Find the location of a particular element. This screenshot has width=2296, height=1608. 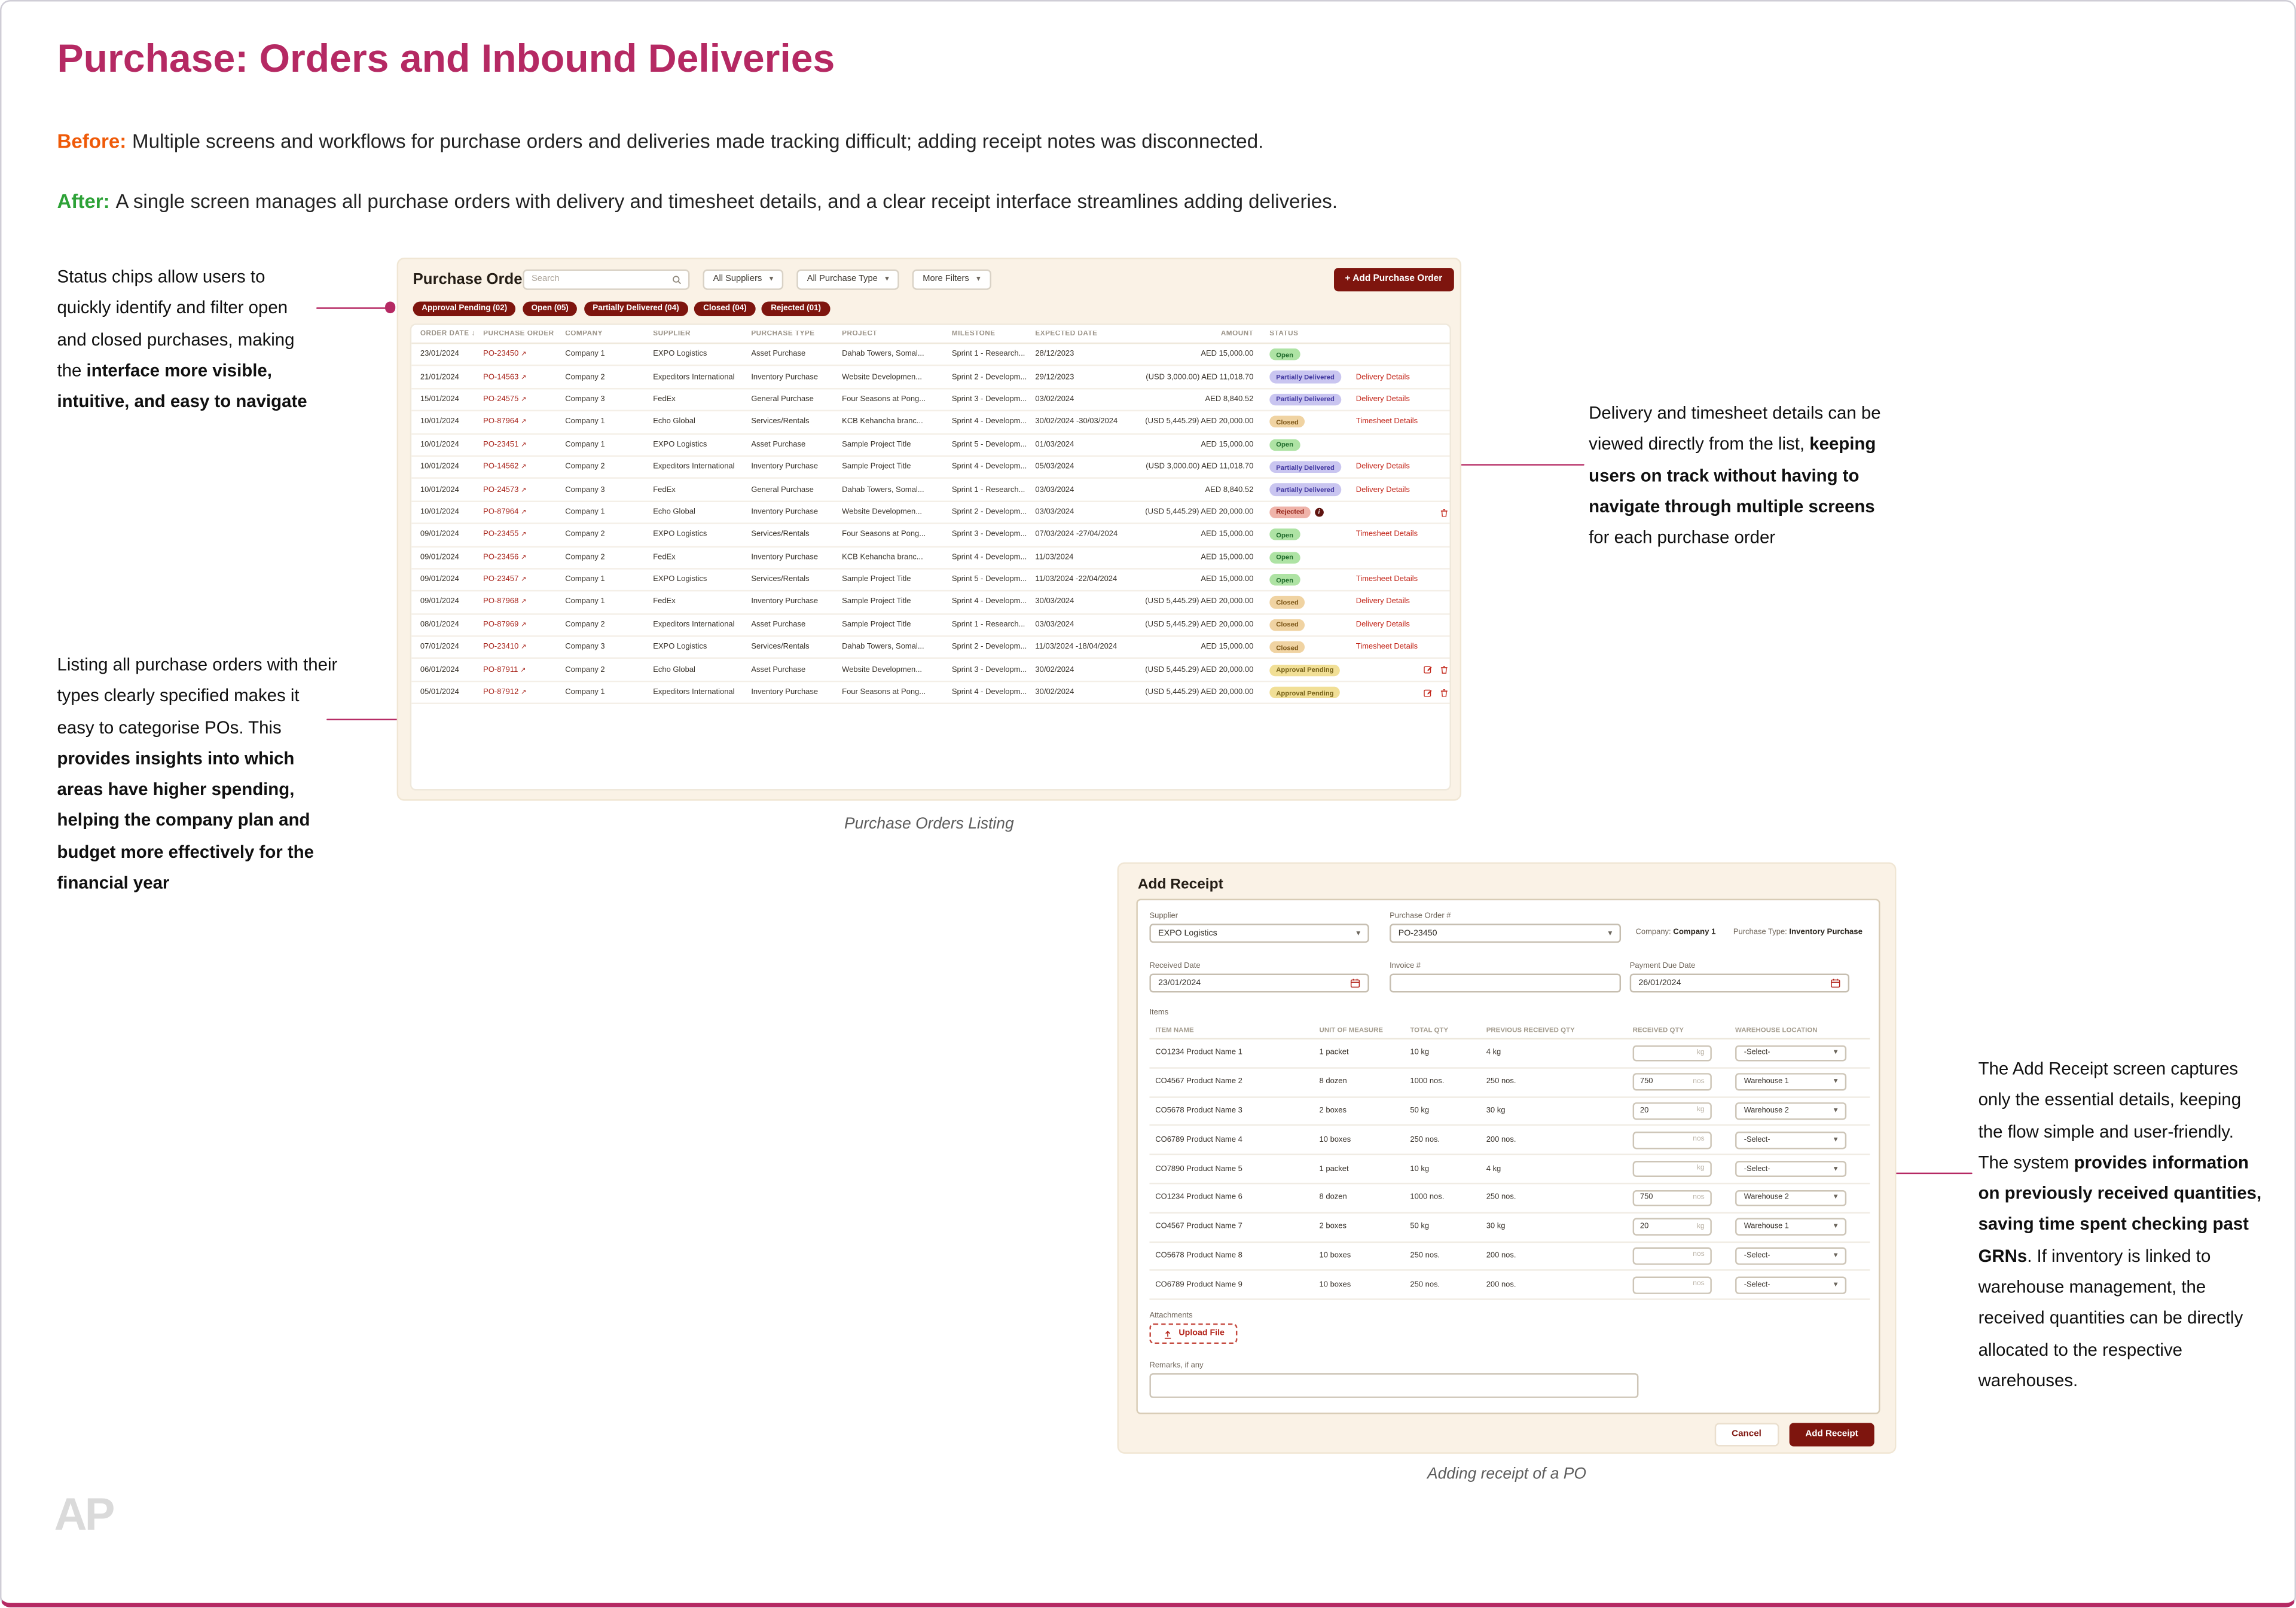

po-number-link: PO-87969 ↗ is located at coordinates (504, 624).